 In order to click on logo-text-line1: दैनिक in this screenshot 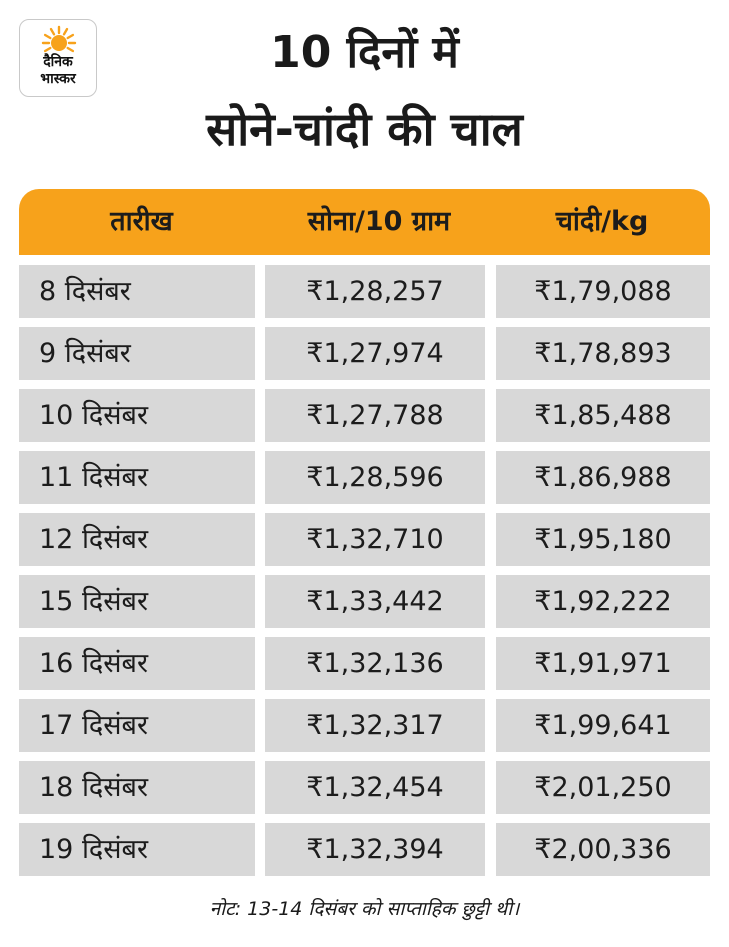, I will do `click(58, 62)`.